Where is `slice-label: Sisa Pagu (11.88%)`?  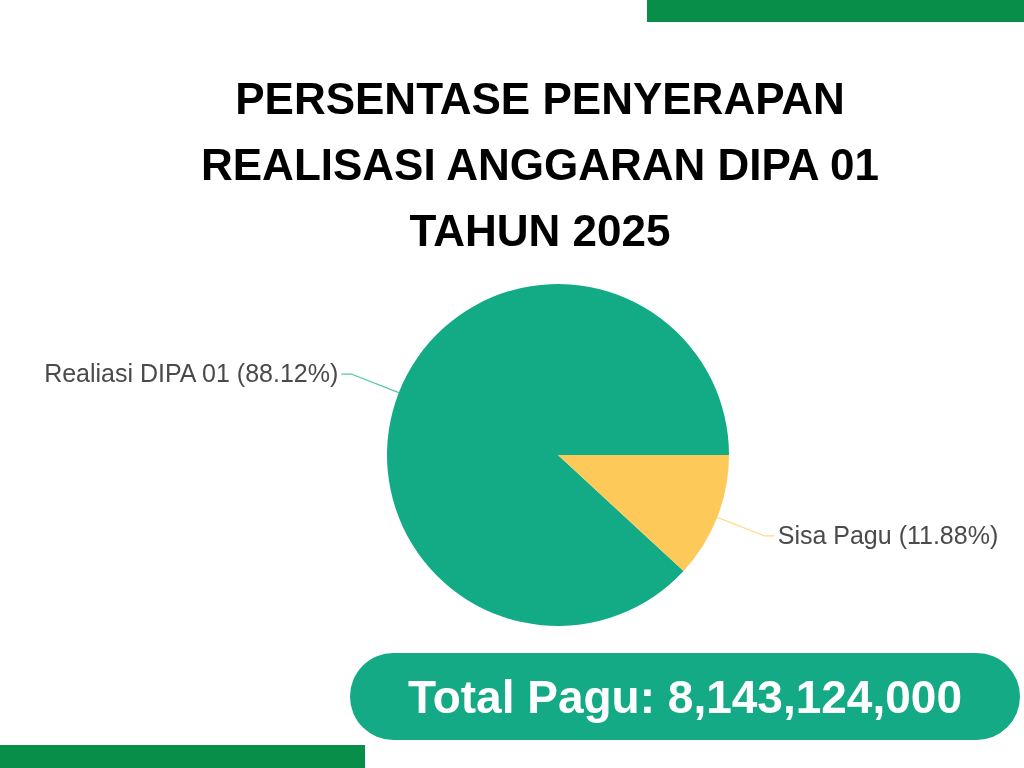
slice-label: Sisa Pagu (11.88%) is located at coordinates (888, 534).